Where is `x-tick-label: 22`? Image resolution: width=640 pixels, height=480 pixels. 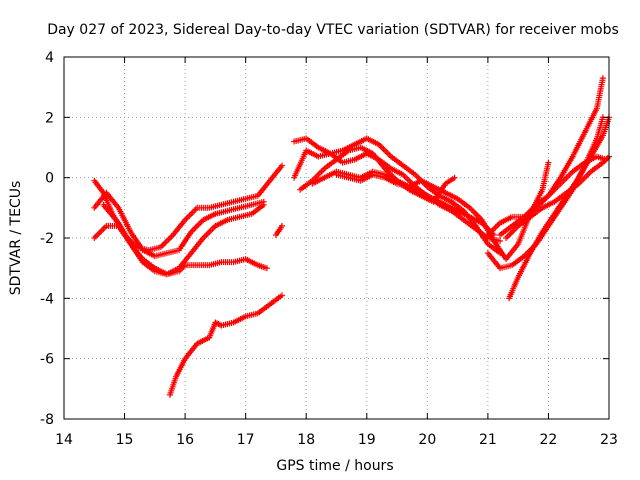
x-tick-label: 22 is located at coordinates (549, 440).